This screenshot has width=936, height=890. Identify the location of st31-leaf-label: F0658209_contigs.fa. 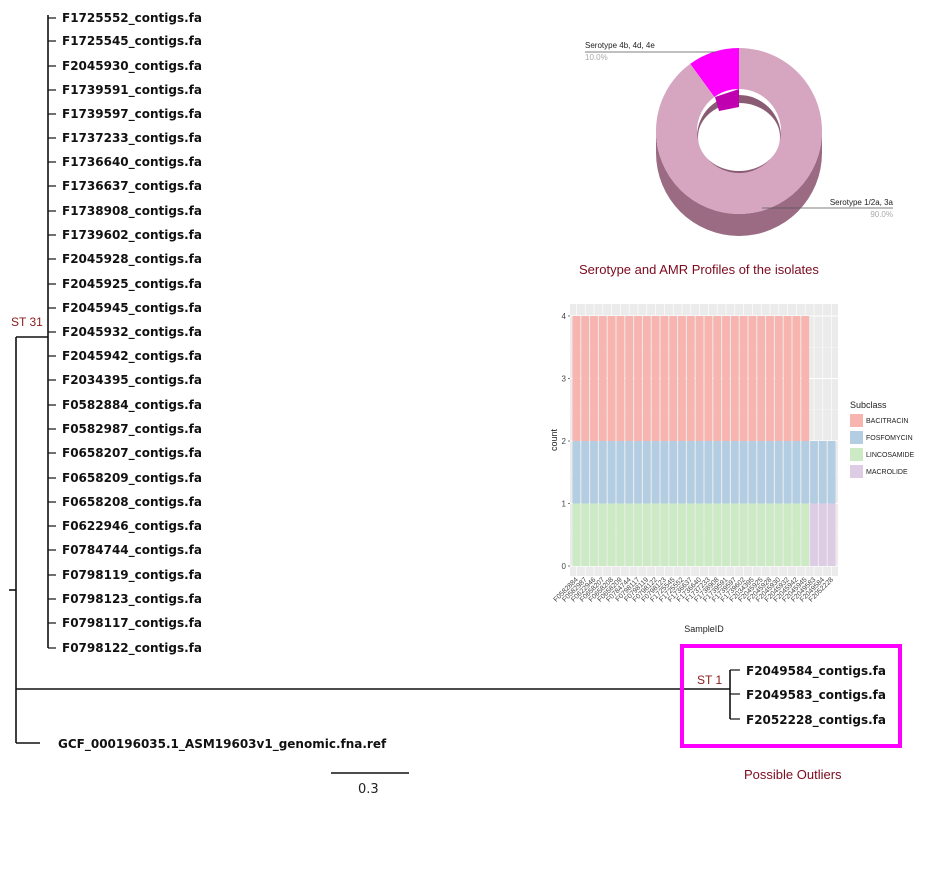
(132, 478).